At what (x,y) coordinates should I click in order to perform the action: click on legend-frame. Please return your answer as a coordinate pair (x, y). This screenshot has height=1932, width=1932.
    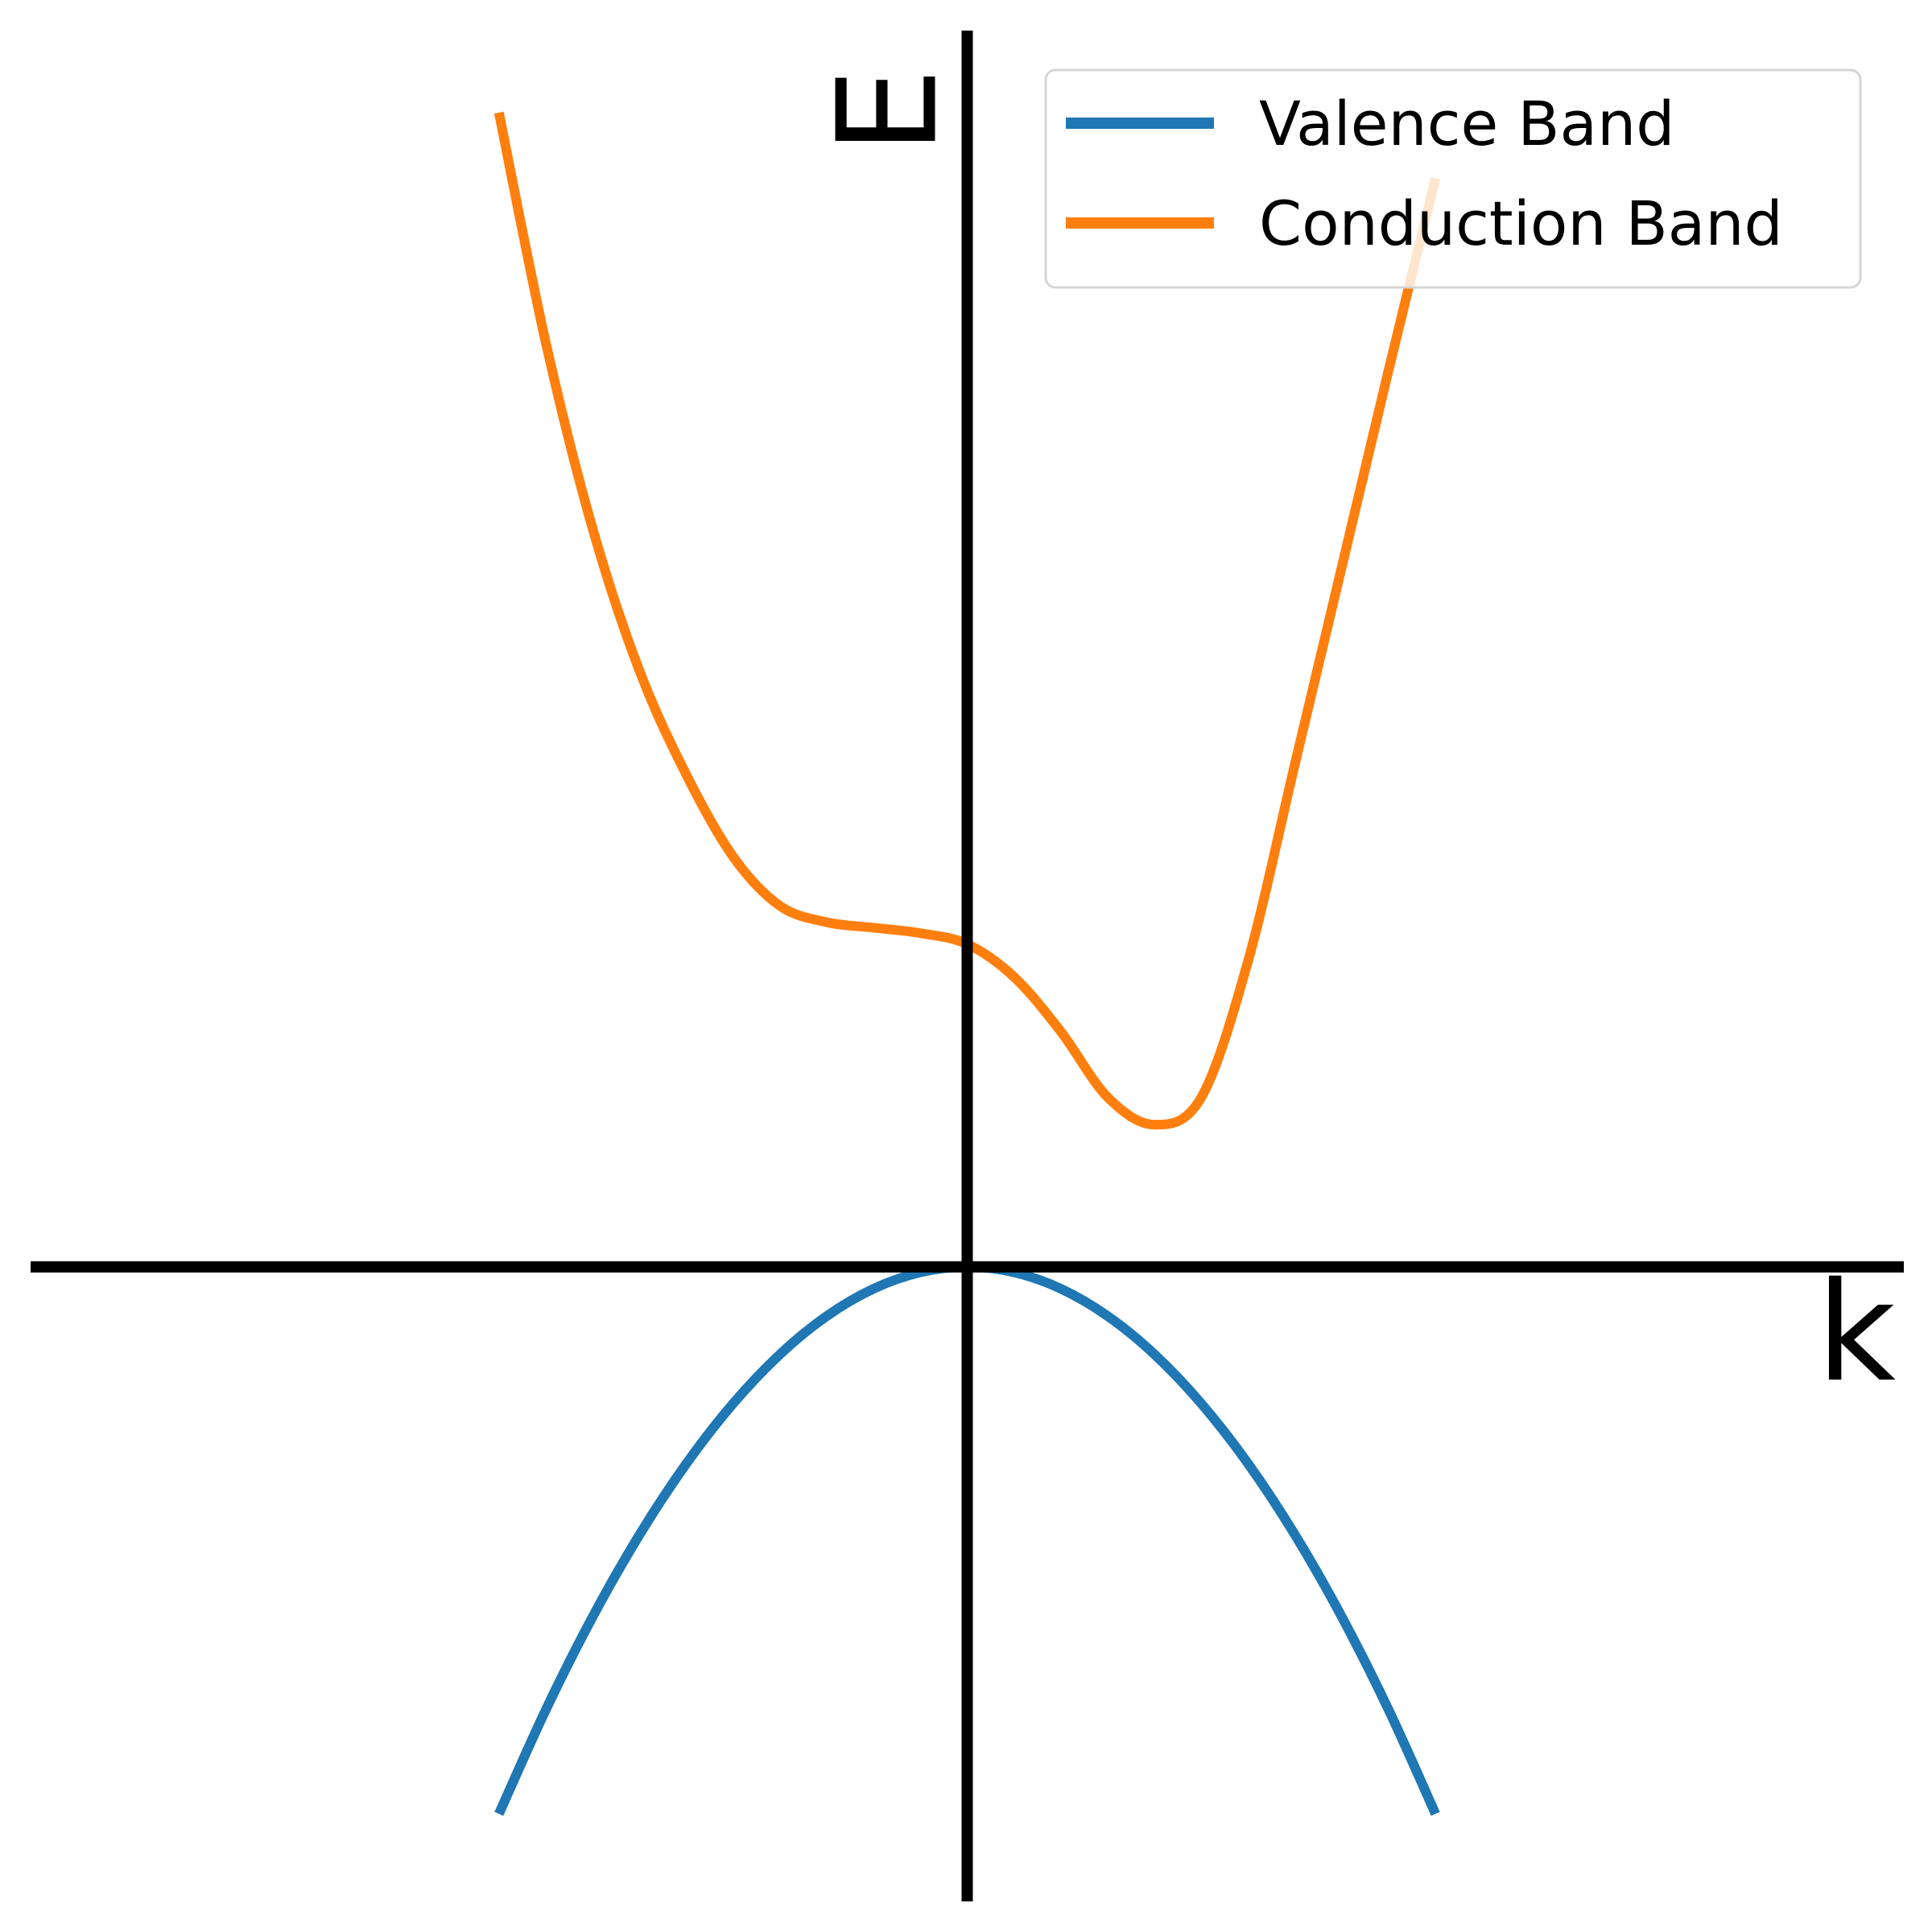
    Looking at the image, I should click on (1453, 178).